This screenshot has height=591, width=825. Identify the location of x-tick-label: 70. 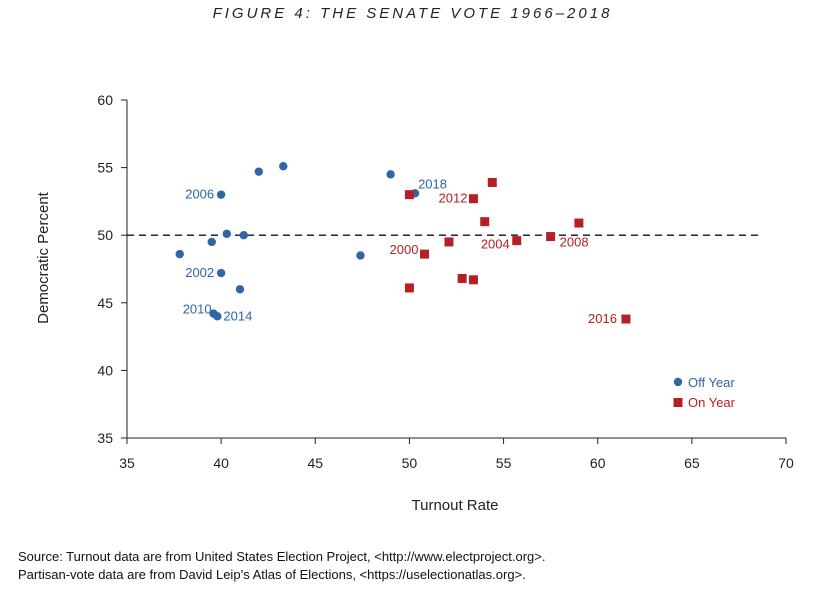
(786, 463).